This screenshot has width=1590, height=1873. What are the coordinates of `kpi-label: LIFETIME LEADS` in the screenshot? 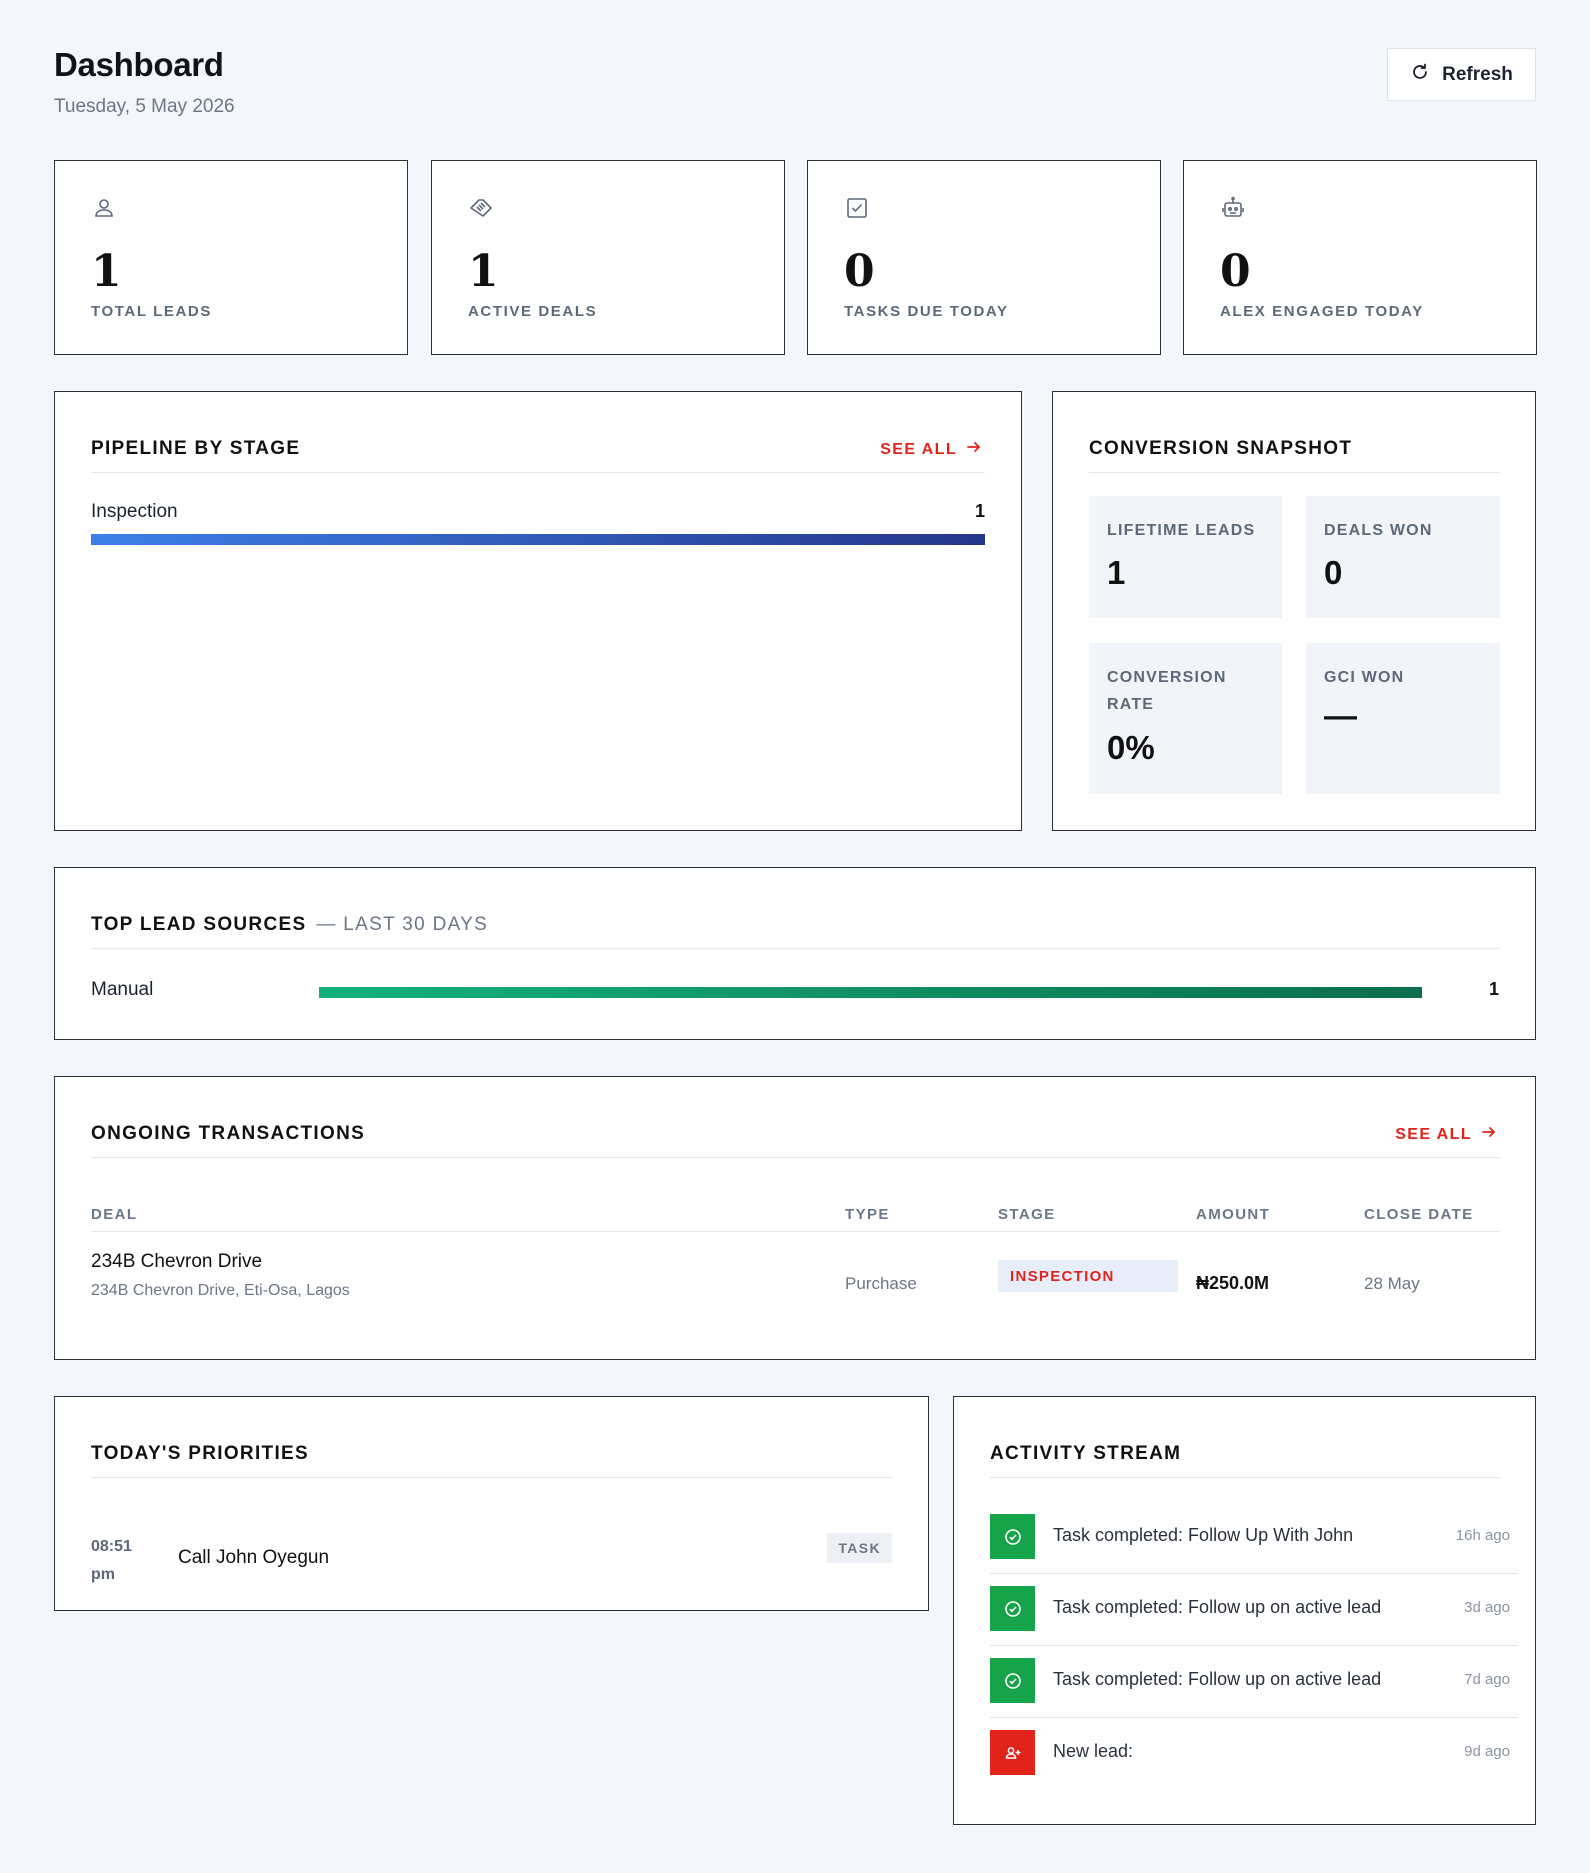 It's located at (1181, 530).